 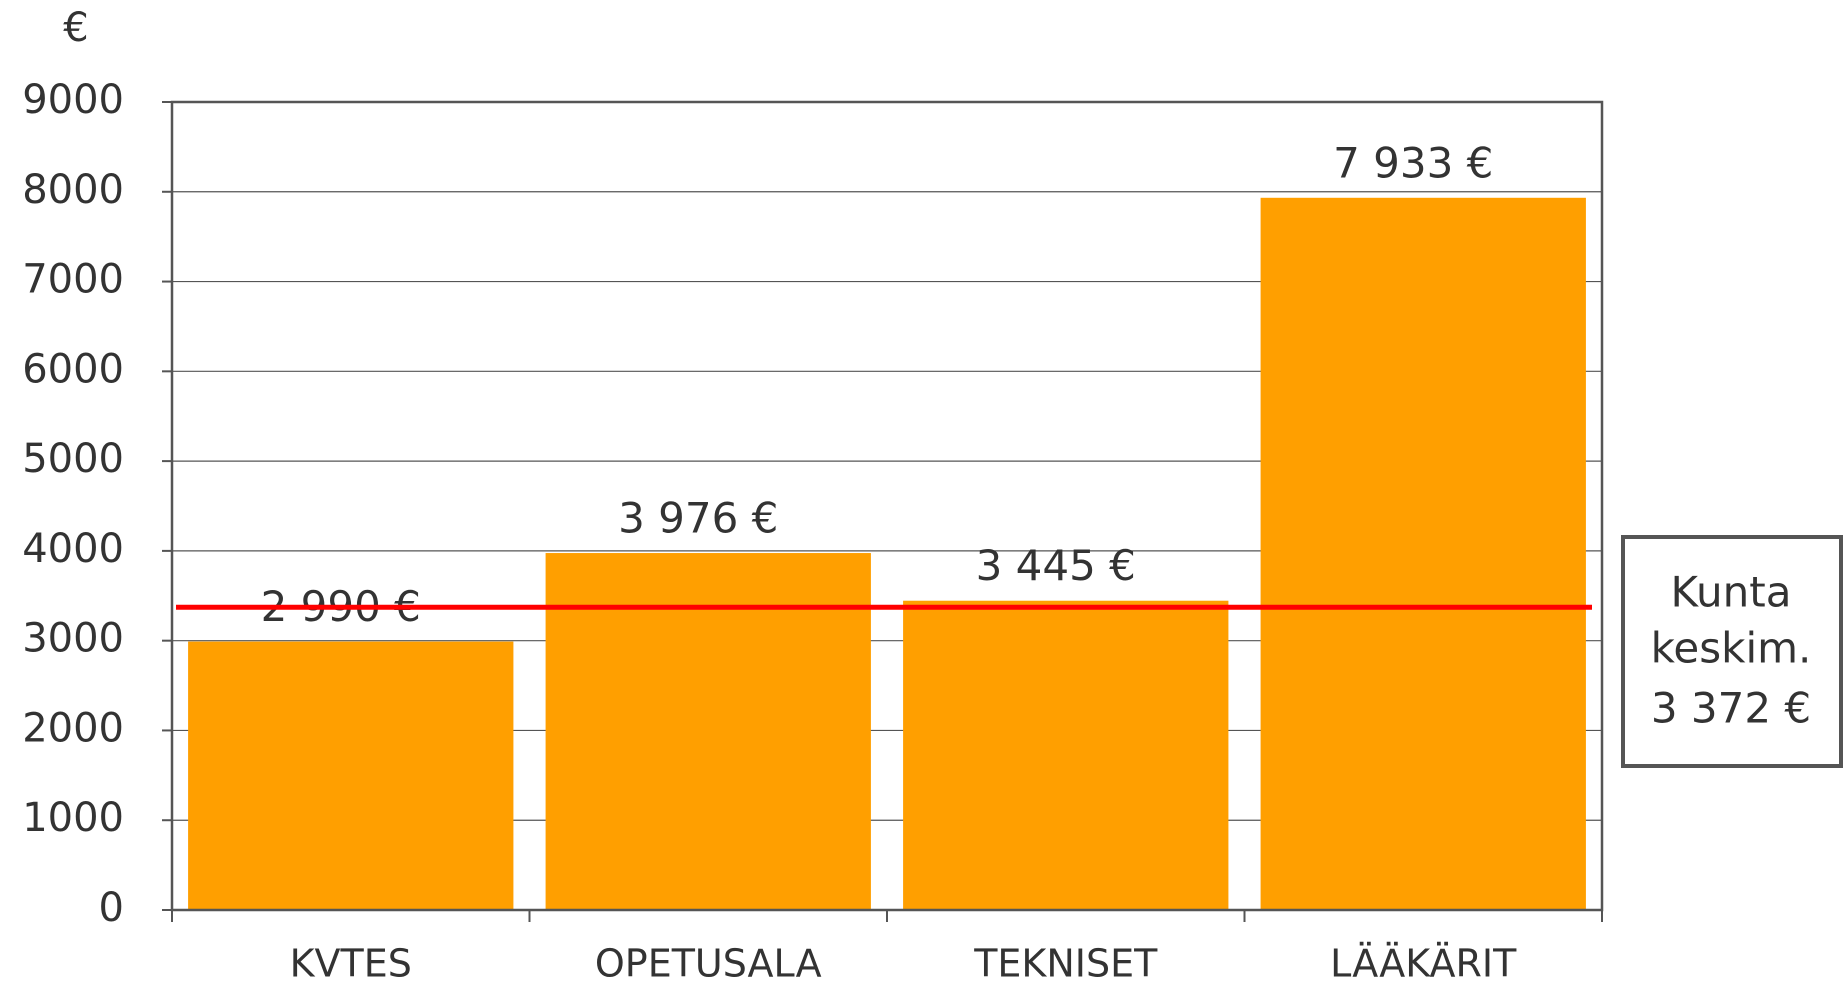 I want to click on value-label: 3 445 €, so click(x=1056, y=565).